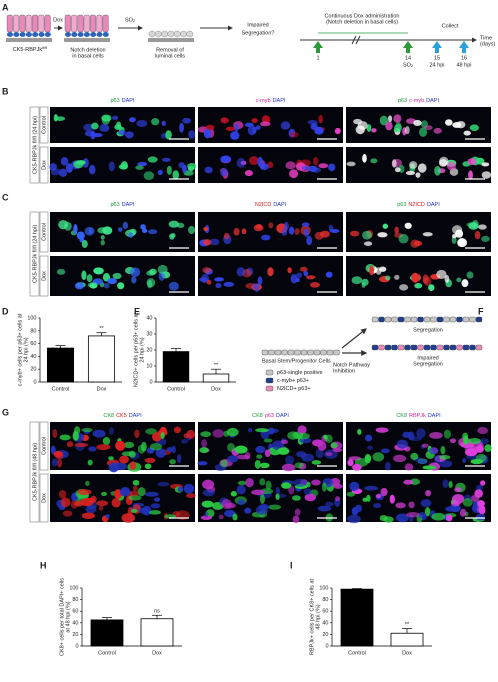 The height and width of the screenshot is (682, 498). I want to click on caption: Segregation?, so click(258, 33).